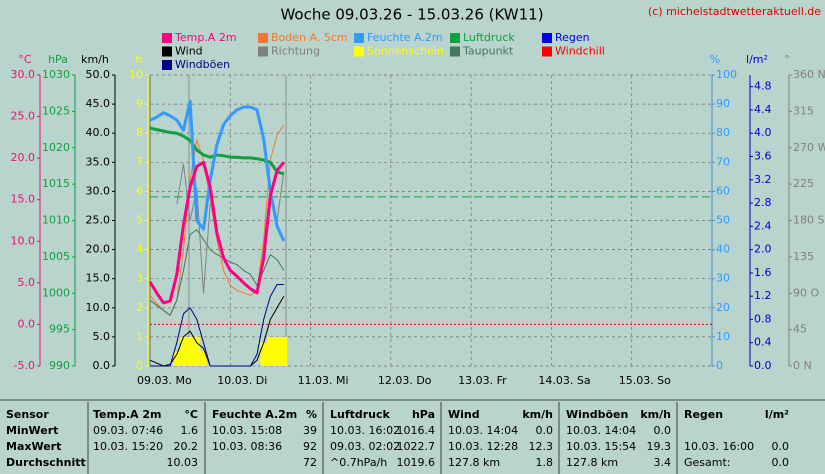 The image size is (825, 474). What do you see at coordinates (564, 380) in the screenshot?
I see `x-tick-label: 14.03. Sa` at bounding box center [564, 380].